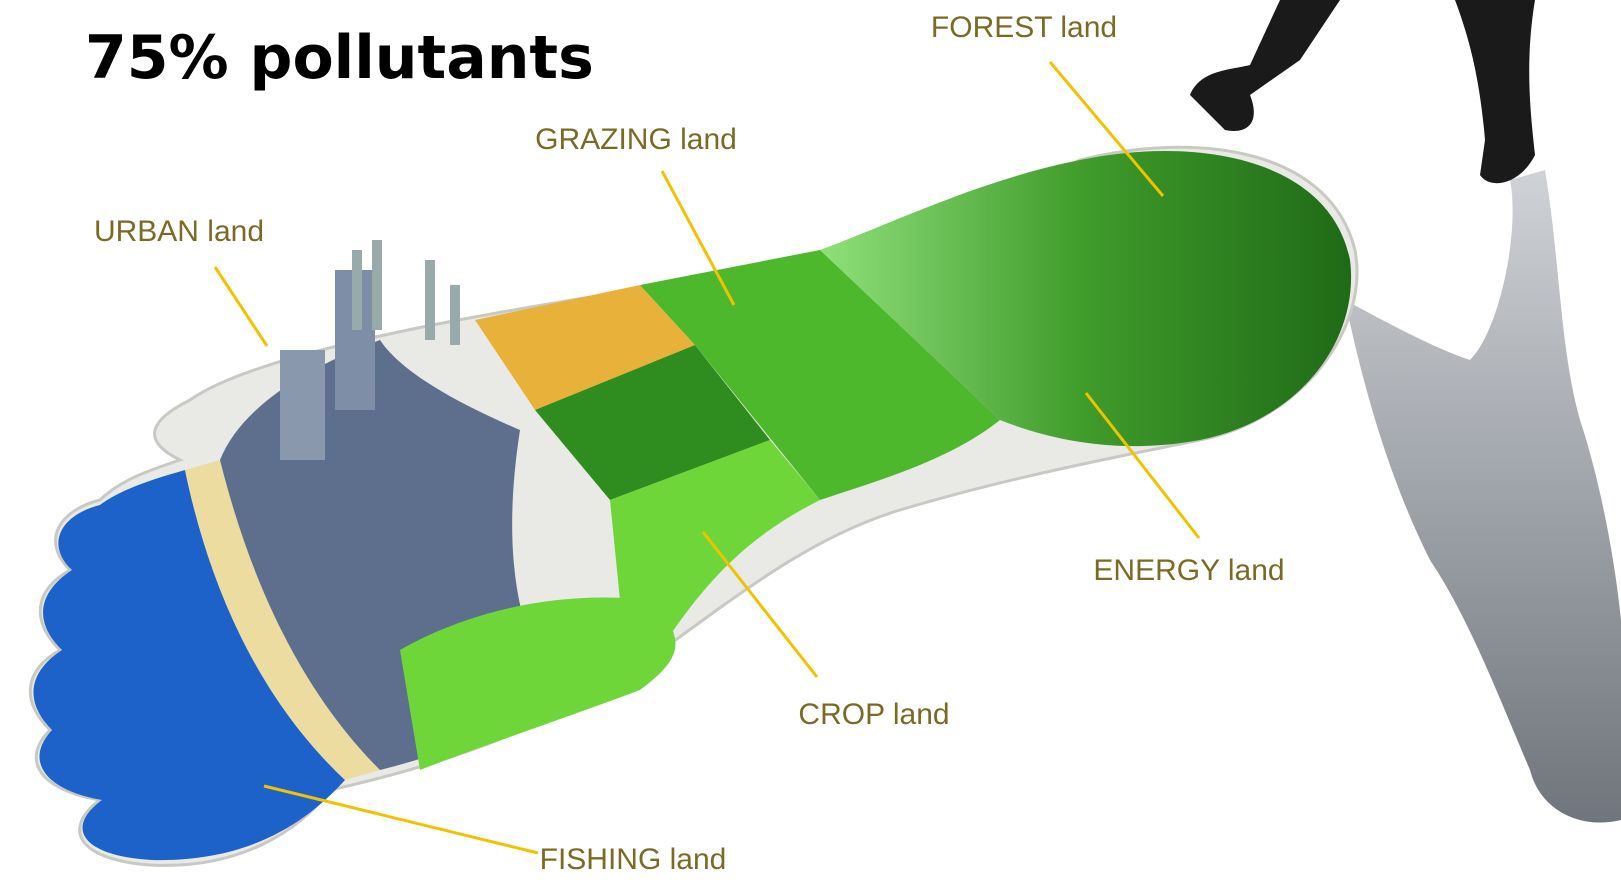  Describe the element at coordinates (1483, 496) in the screenshot. I see `person-shadow` at that location.